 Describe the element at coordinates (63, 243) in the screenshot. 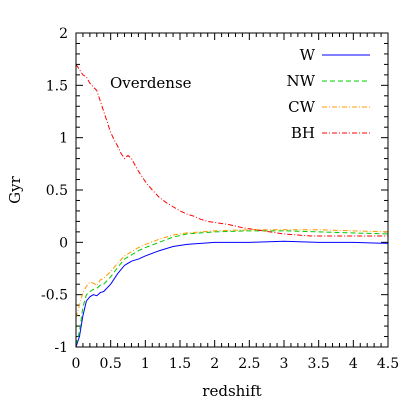

I see `y-tick-label: 0` at that location.